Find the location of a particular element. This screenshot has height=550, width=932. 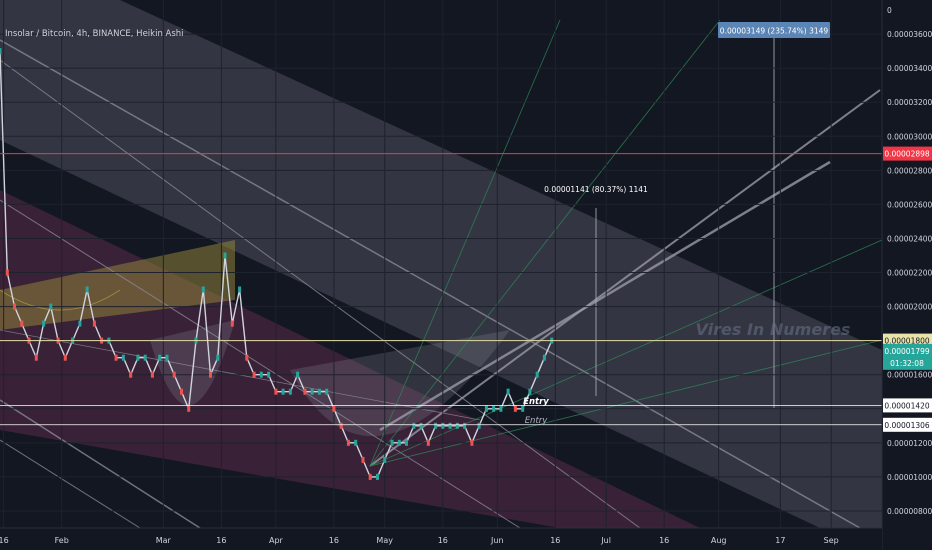

y-tick-13: 0.00001200 is located at coordinates (909, 443).